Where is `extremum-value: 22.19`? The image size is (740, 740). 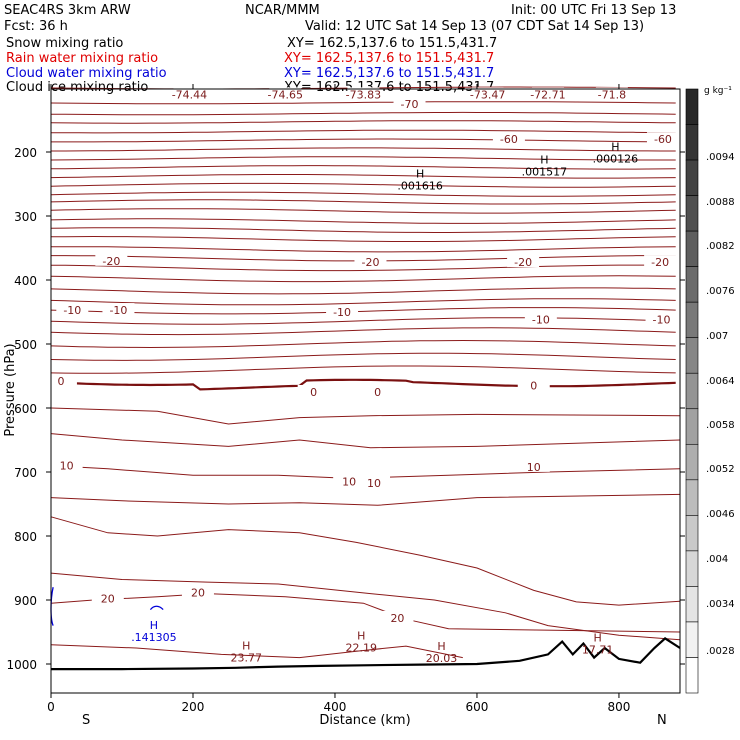
extremum-value: 22.19 is located at coordinates (361, 648).